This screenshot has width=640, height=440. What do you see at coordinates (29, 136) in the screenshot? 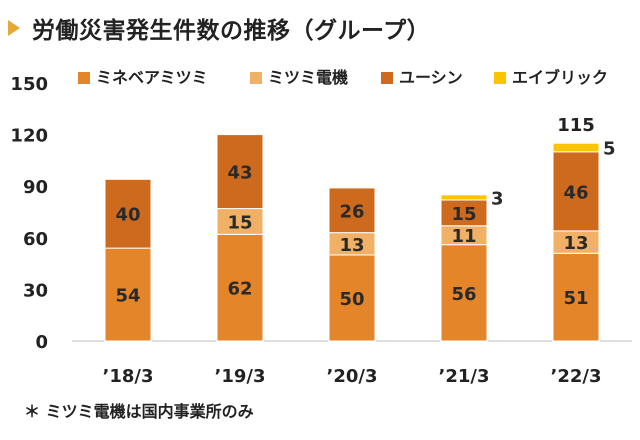
I see `y-tick-label: 120` at bounding box center [29, 136].